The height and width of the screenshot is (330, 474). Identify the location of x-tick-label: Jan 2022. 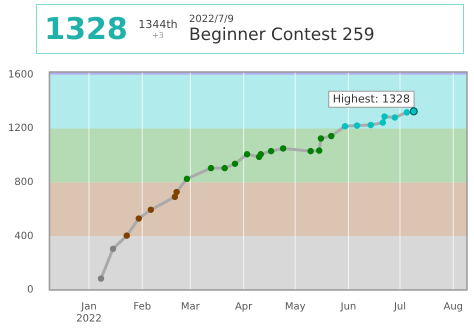
(89, 313).